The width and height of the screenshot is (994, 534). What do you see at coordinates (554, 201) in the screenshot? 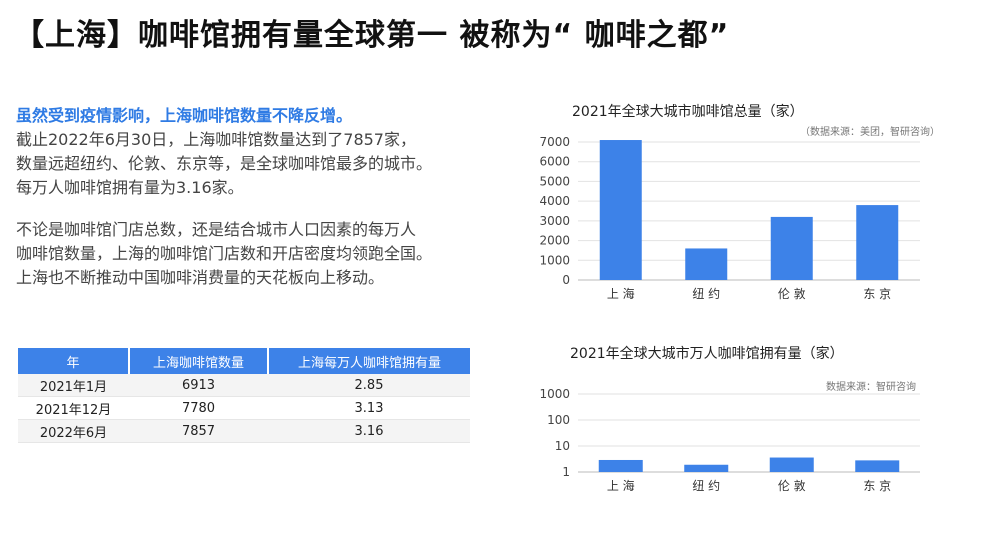
I see `y-tick-label: 4000` at bounding box center [554, 201].